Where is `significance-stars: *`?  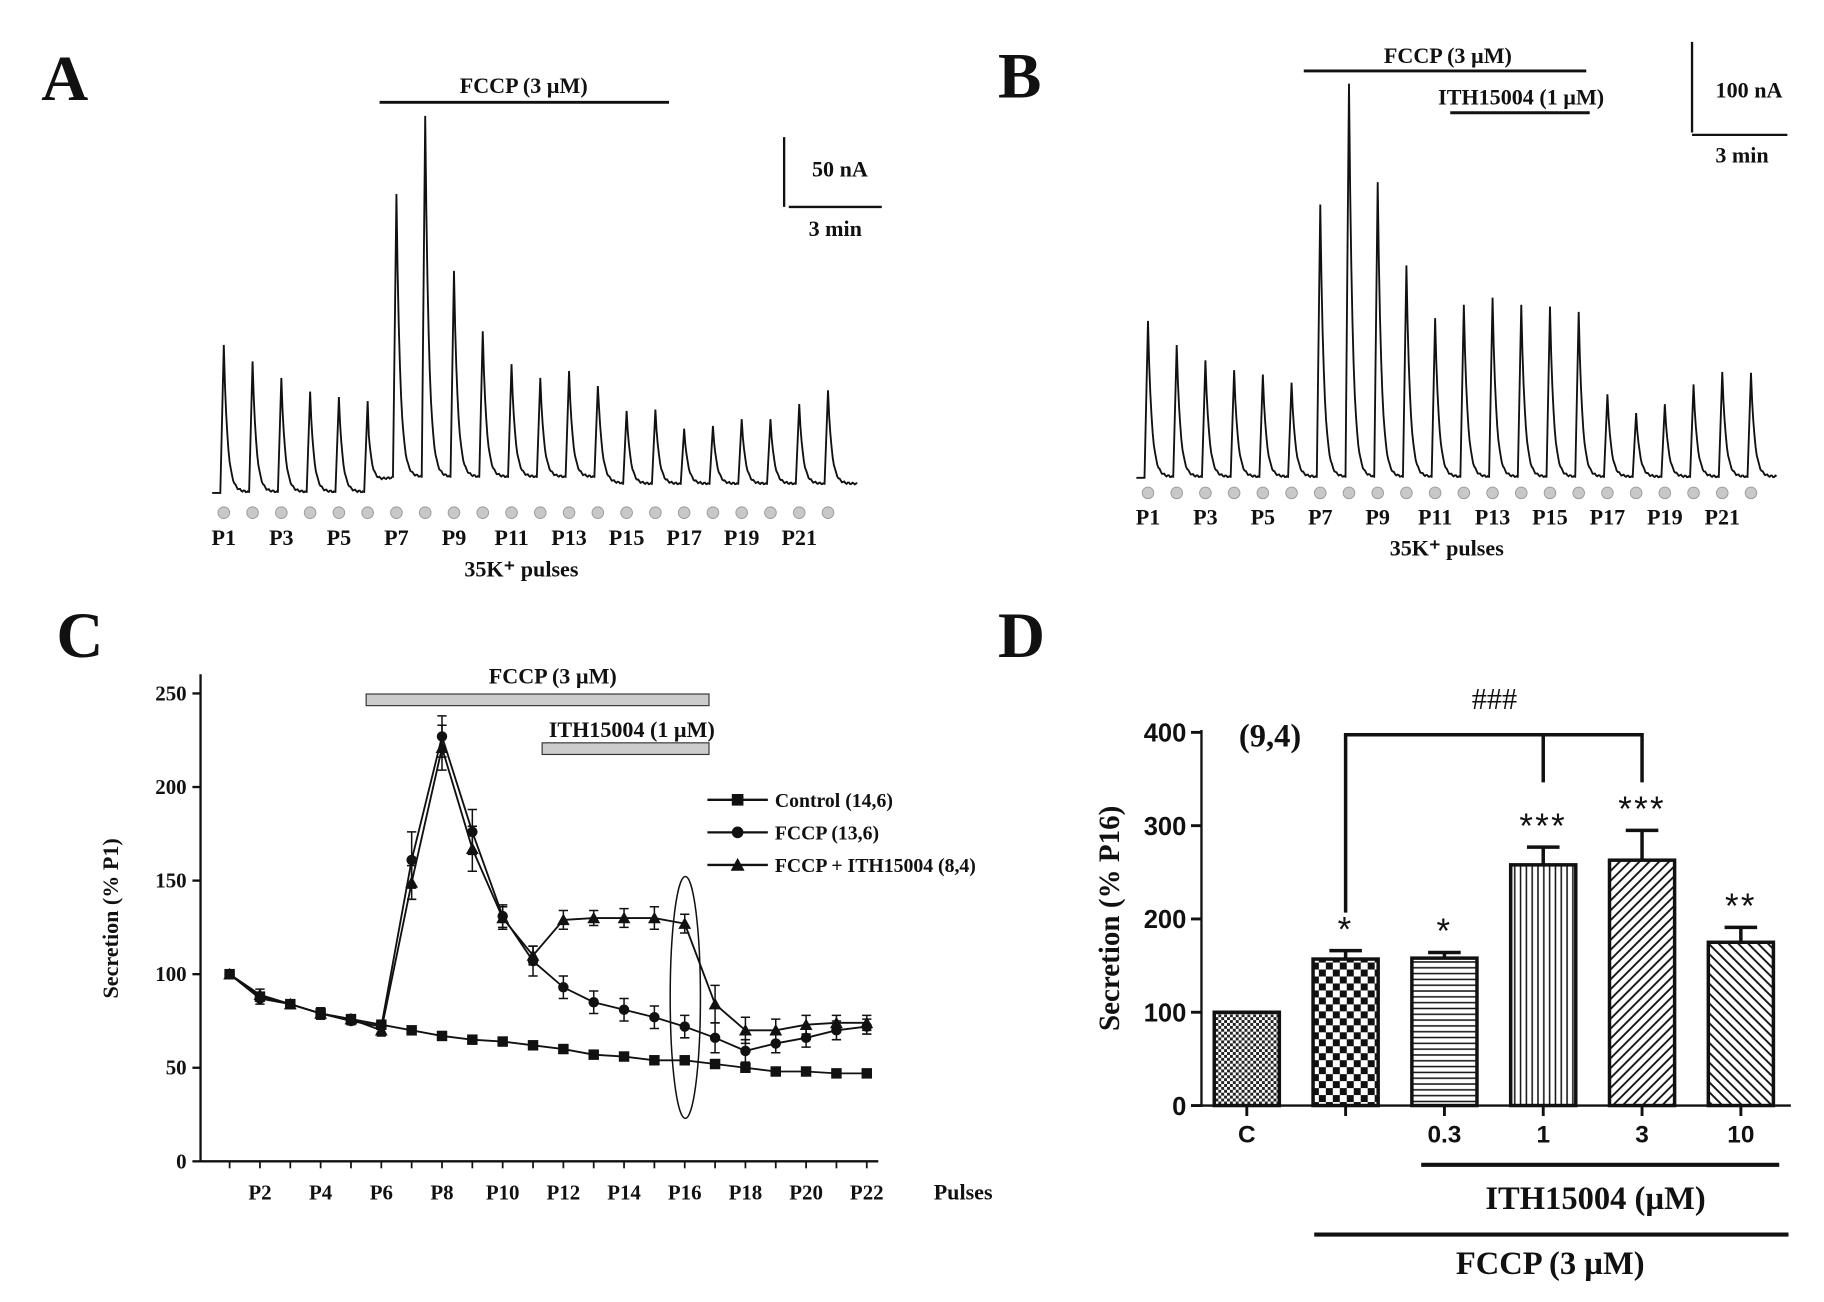
significance-stars: * is located at coordinates (1346, 929).